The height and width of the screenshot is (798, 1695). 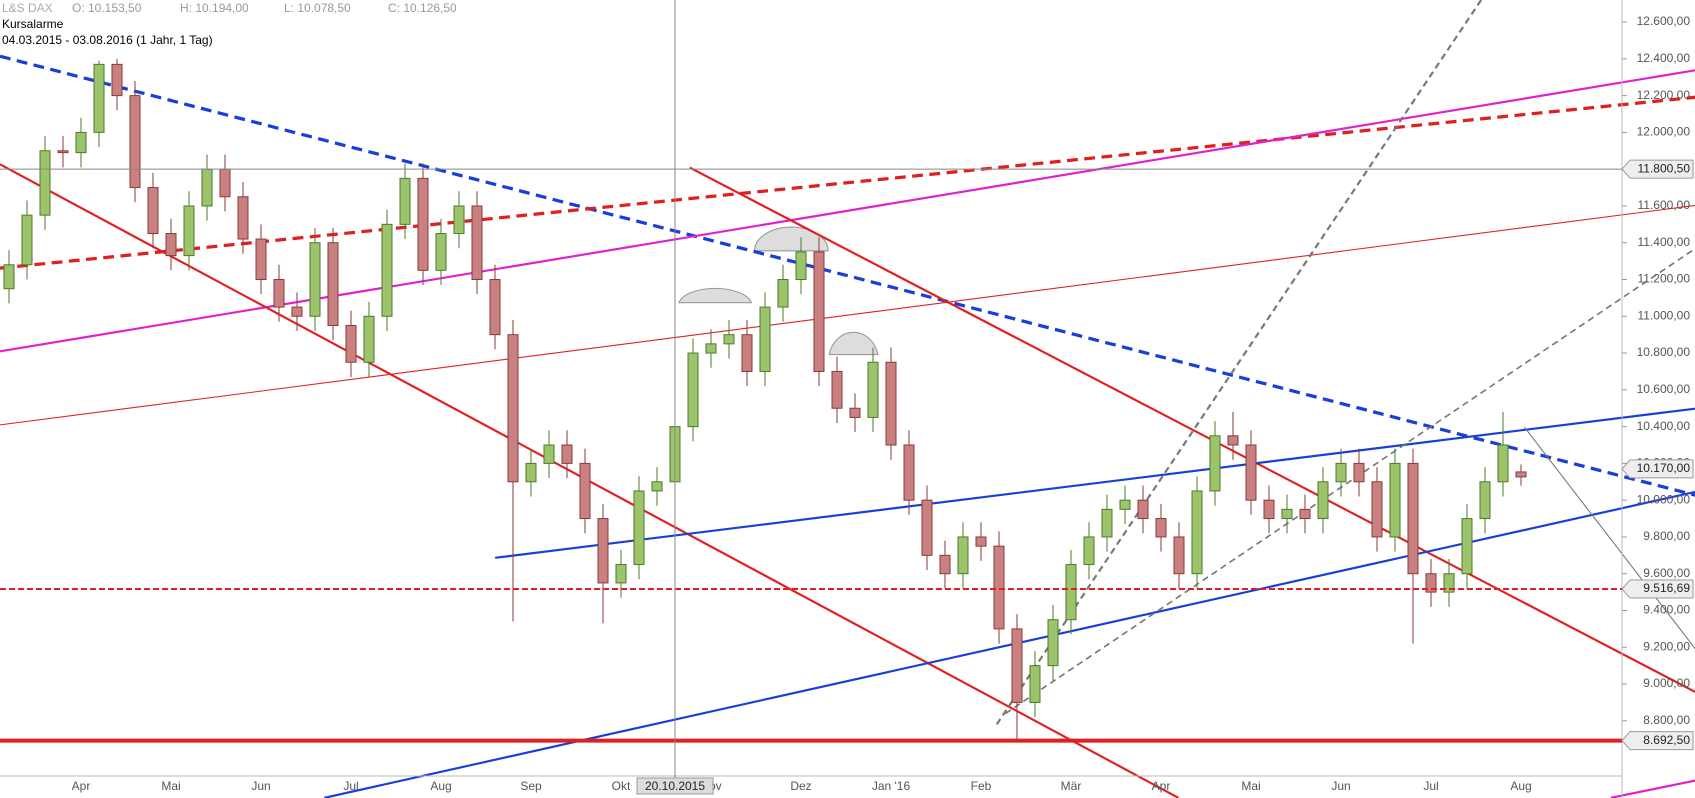 What do you see at coordinates (33, 24) in the screenshot?
I see `alarm-label: Kursalarme` at bounding box center [33, 24].